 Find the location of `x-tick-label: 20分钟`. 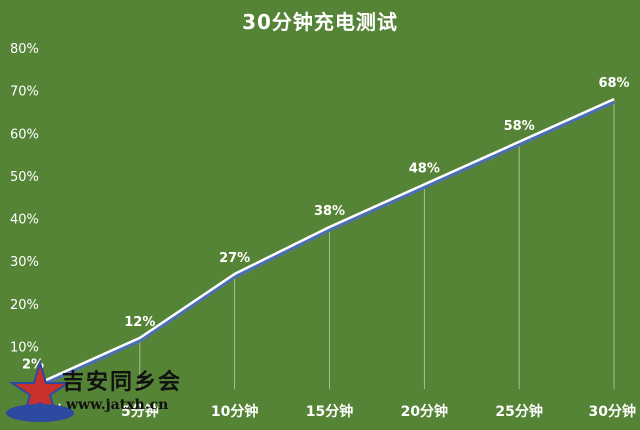

x-tick-label: 20分钟 is located at coordinates (424, 411).